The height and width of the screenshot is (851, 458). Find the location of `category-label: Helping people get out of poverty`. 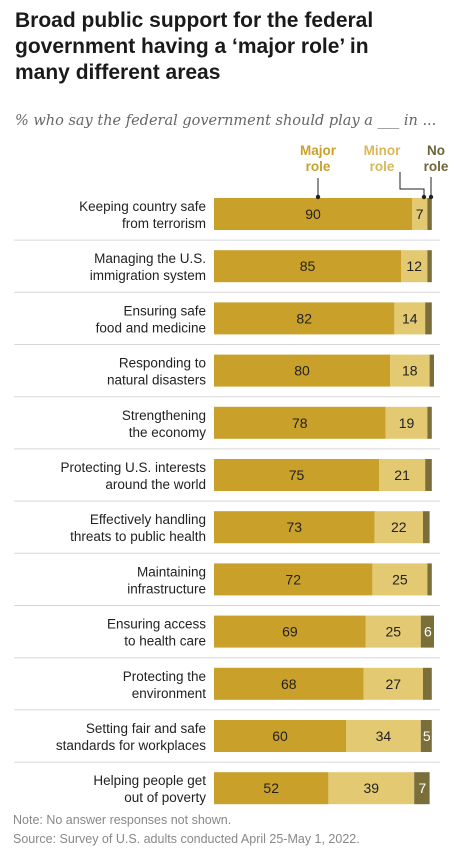

category-label: Helping people get out of poverty is located at coordinates (149, 789).